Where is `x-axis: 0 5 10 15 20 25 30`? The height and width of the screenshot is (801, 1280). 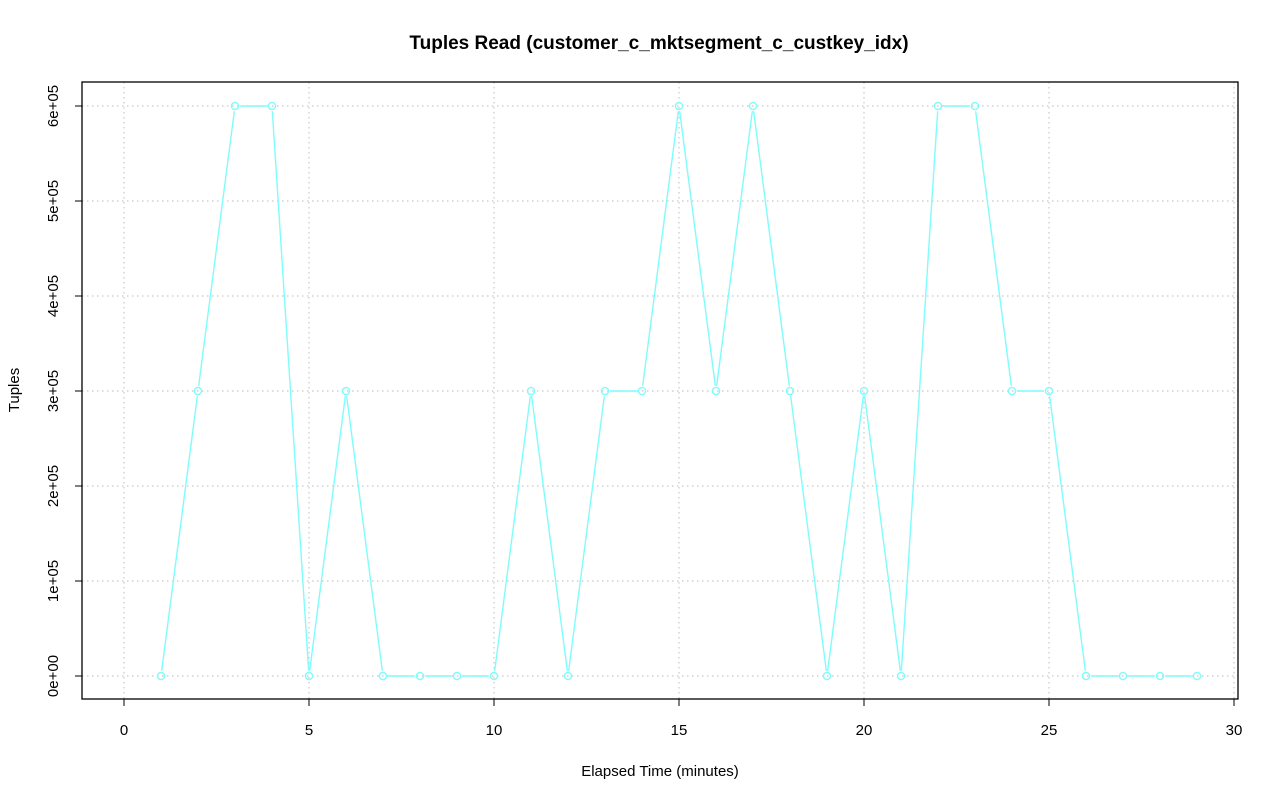 x-axis: 0 5 10 15 20 25 30 is located at coordinates (681, 718).